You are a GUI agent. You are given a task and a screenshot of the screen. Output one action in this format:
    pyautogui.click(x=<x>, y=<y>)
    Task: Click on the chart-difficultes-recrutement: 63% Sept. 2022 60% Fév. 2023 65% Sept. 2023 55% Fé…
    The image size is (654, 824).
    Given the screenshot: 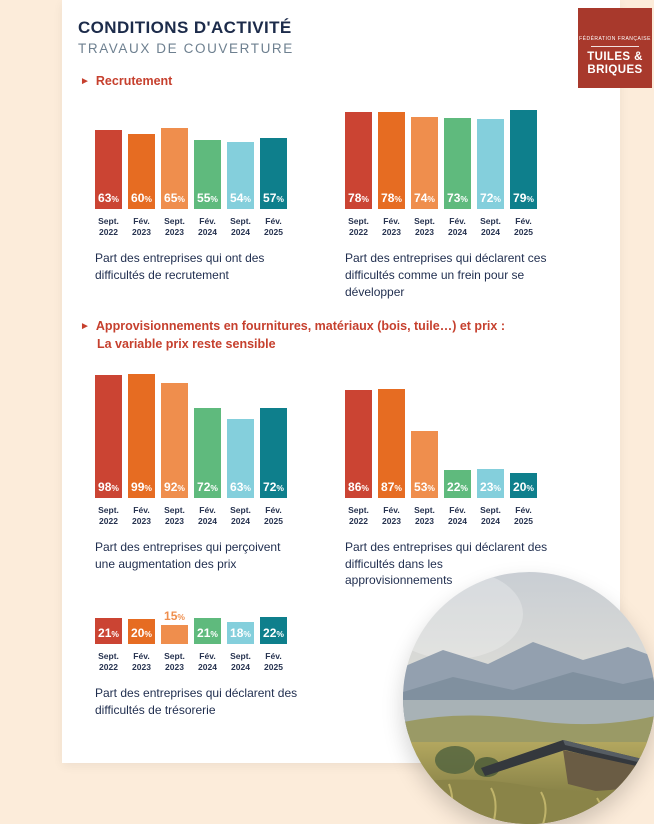 What is the action you would take?
    pyautogui.click(x=195, y=202)
    